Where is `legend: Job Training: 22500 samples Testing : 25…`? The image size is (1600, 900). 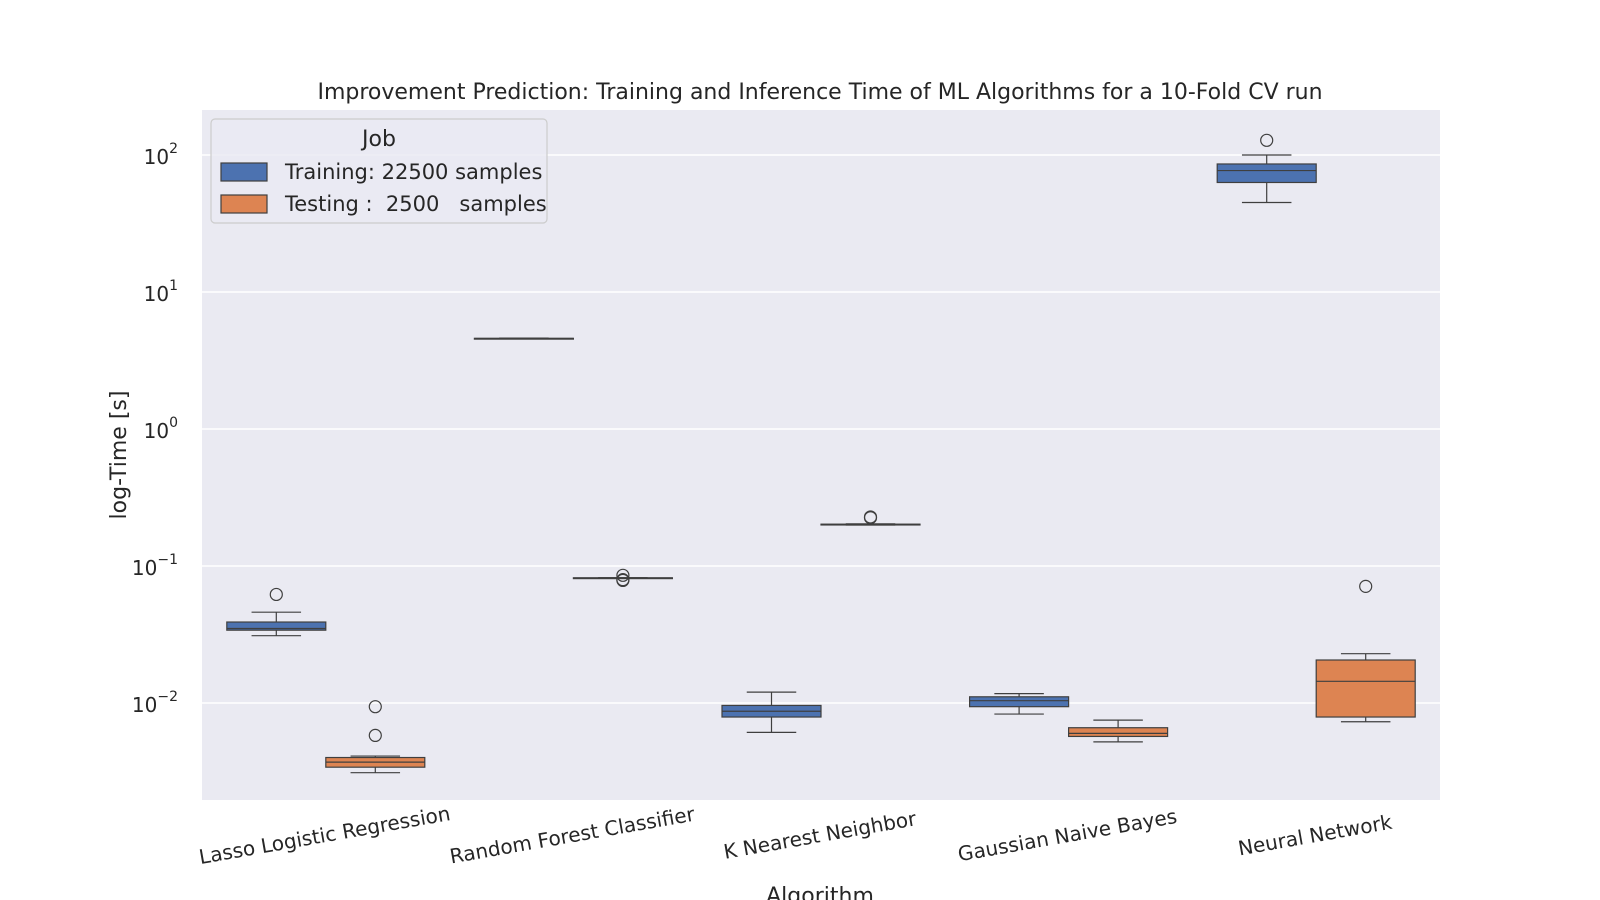 legend: Job Training: 22500 samples Testing : 25… is located at coordinates (379, 171).